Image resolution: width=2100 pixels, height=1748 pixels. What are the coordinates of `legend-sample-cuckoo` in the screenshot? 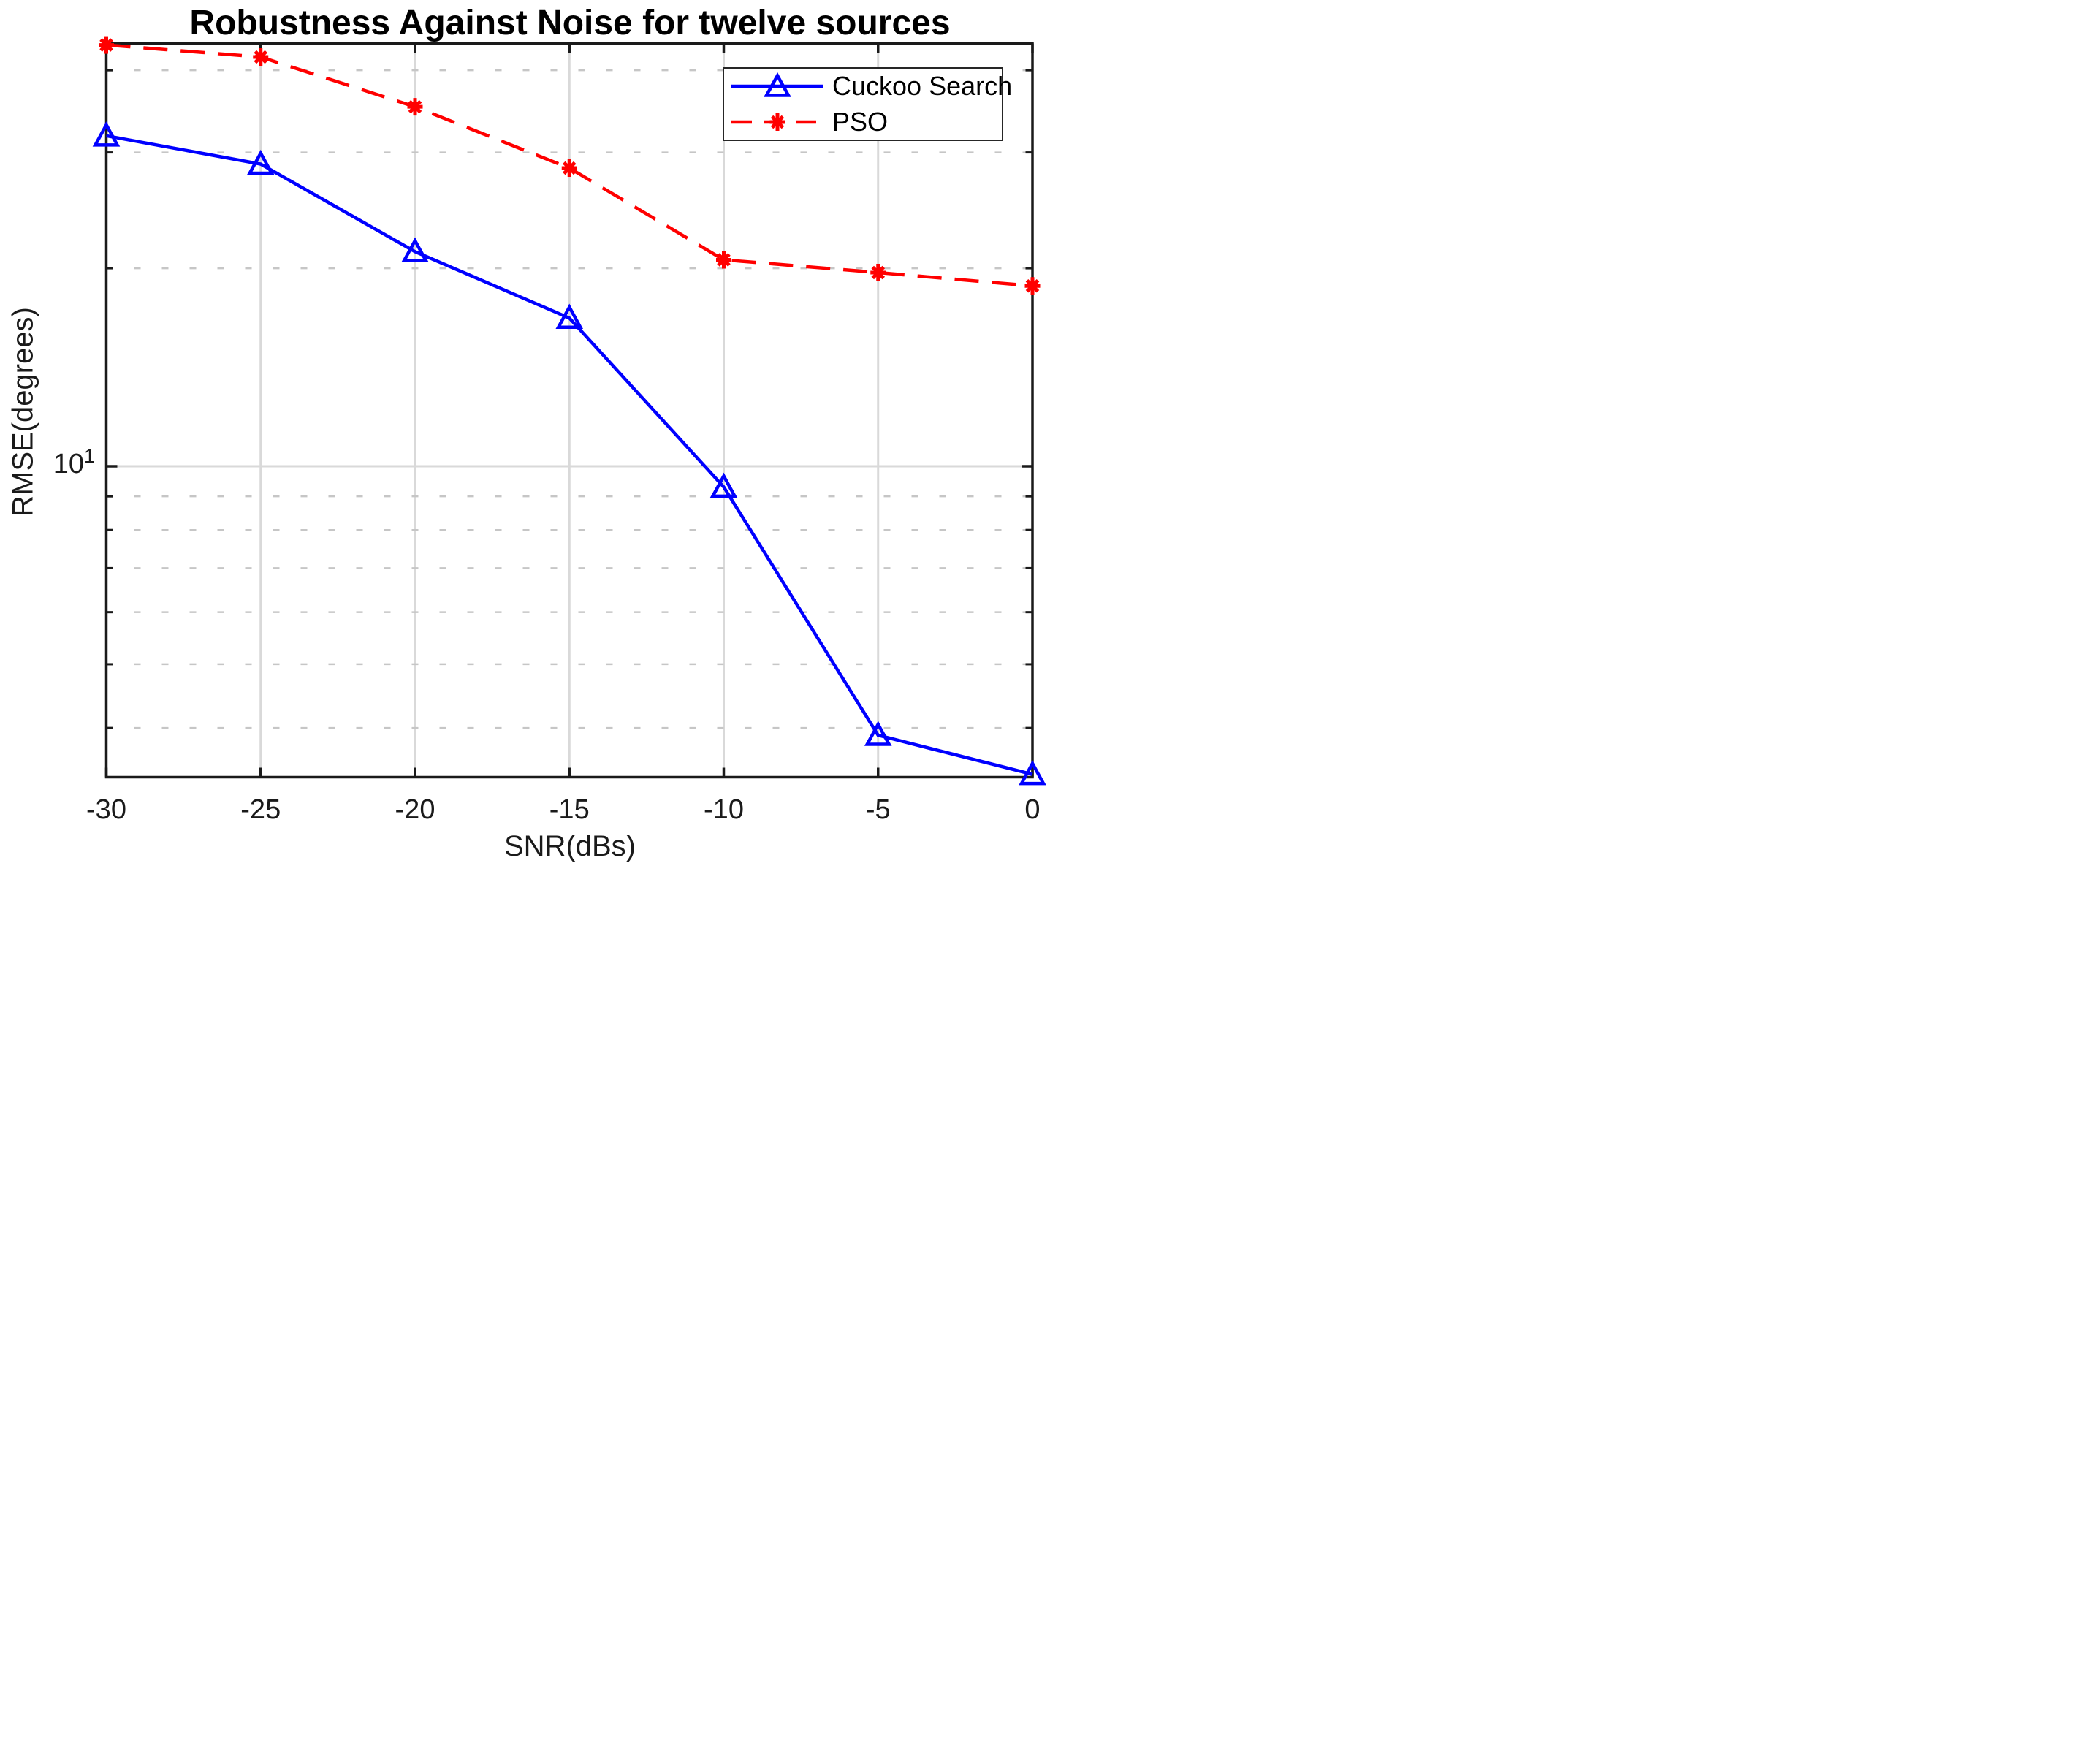 It's located at (777, 84).